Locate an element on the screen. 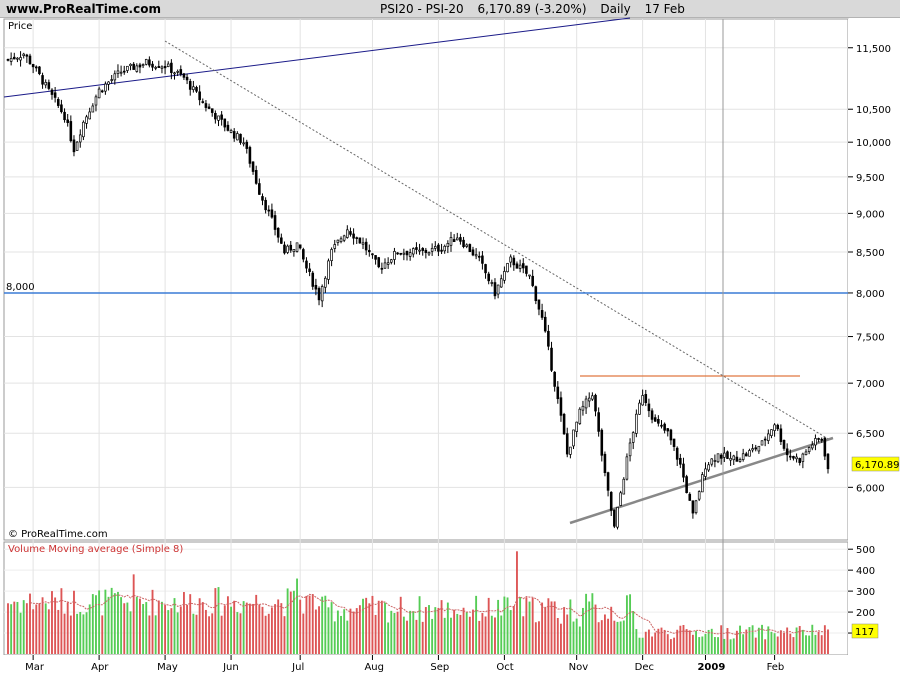  price-tick-label: 6,000 is located at coordinates (870, 488).